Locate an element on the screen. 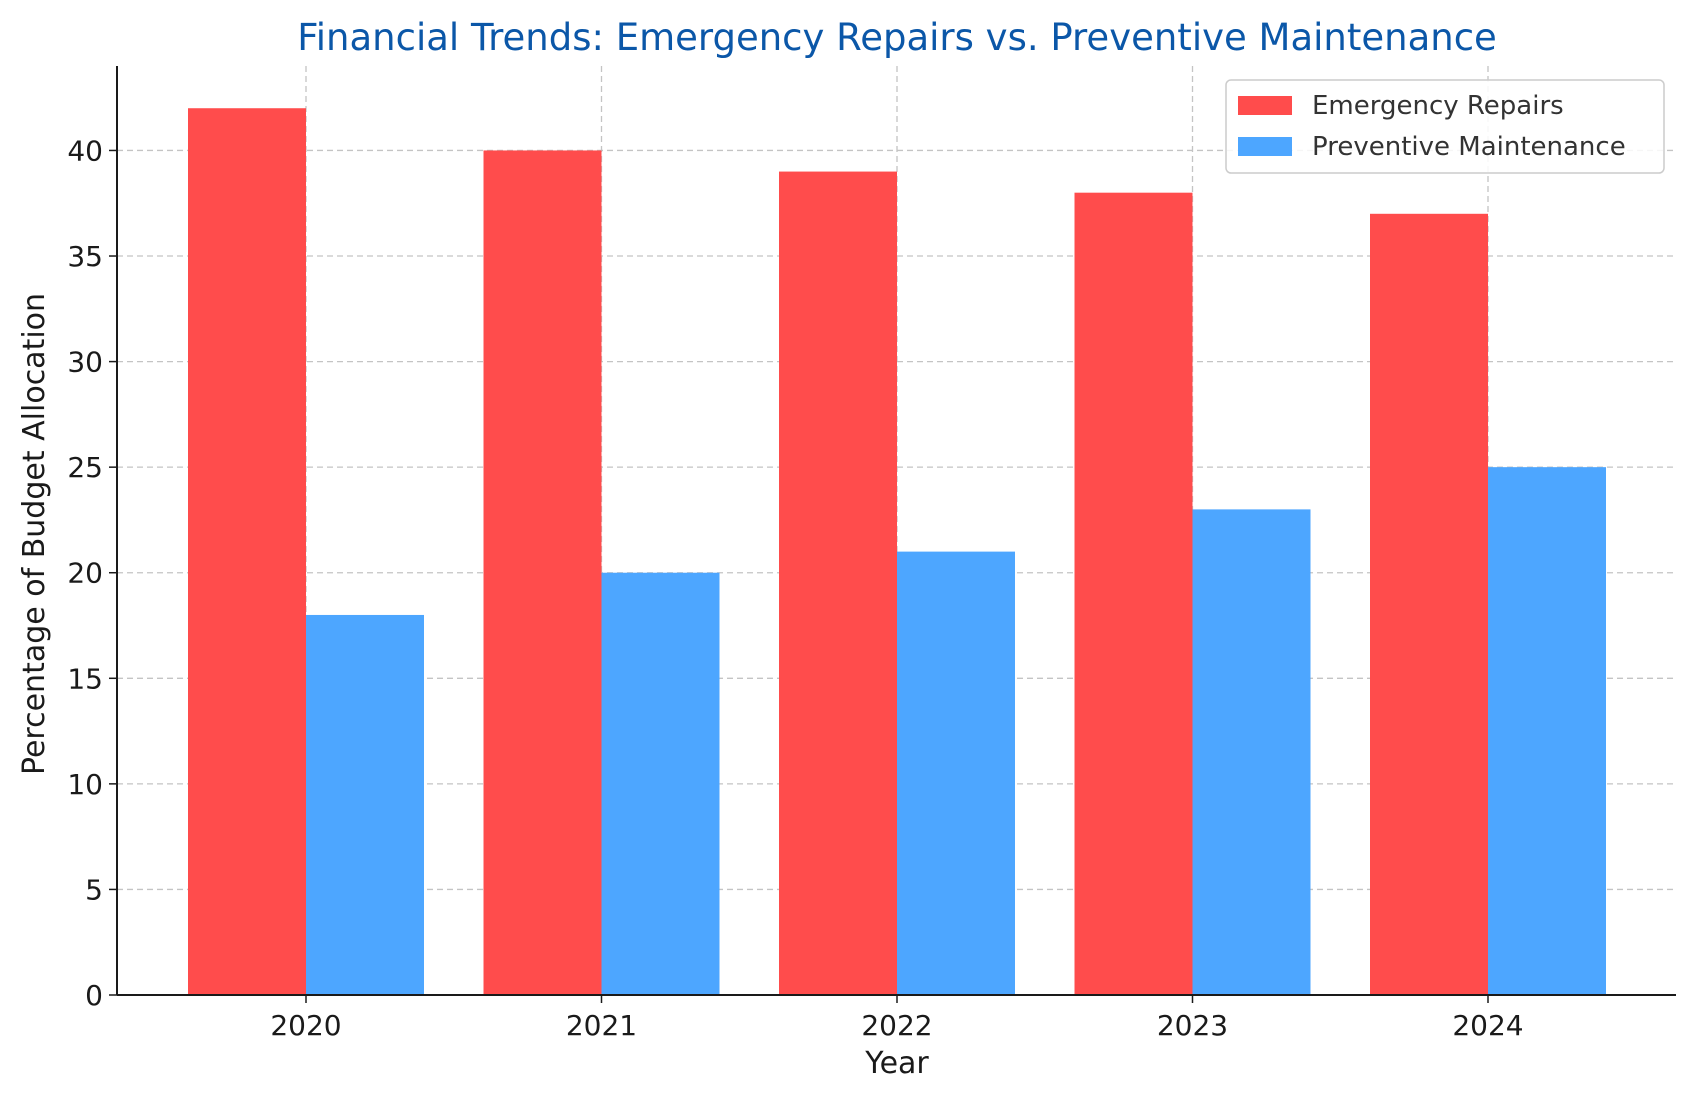 The image size is (1686, 1101). x-tick-label: 2020 is located at coordinates (305, 1025).